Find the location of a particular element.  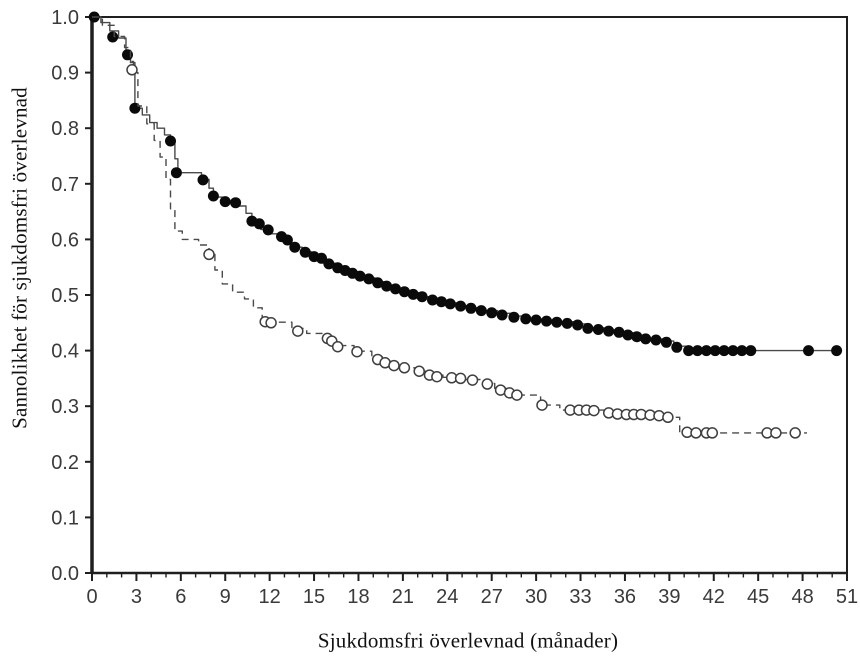

x-tick-label: 27 is located at coordinates (492, 597).